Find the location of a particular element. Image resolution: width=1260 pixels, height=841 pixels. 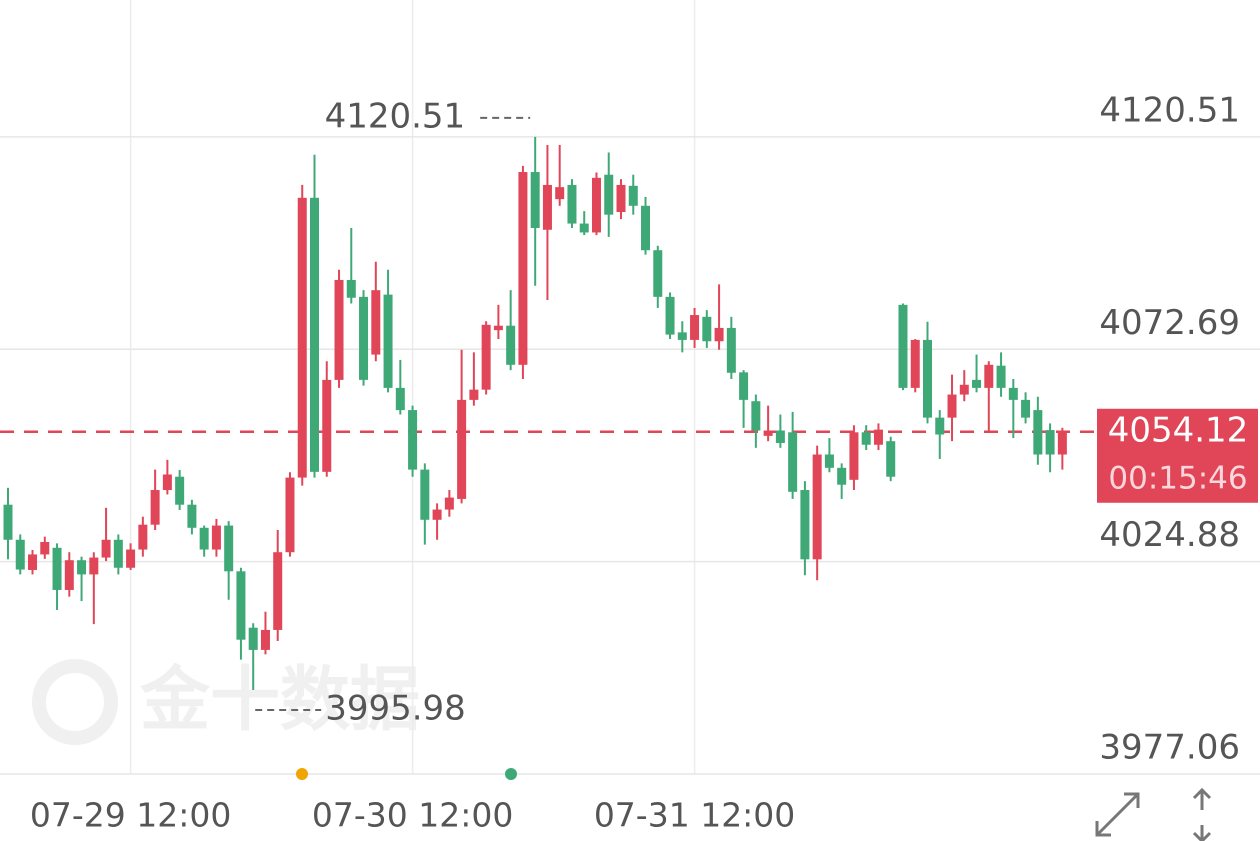

y-tick-label: 4072.69 is located at coordinates (1169, 323).